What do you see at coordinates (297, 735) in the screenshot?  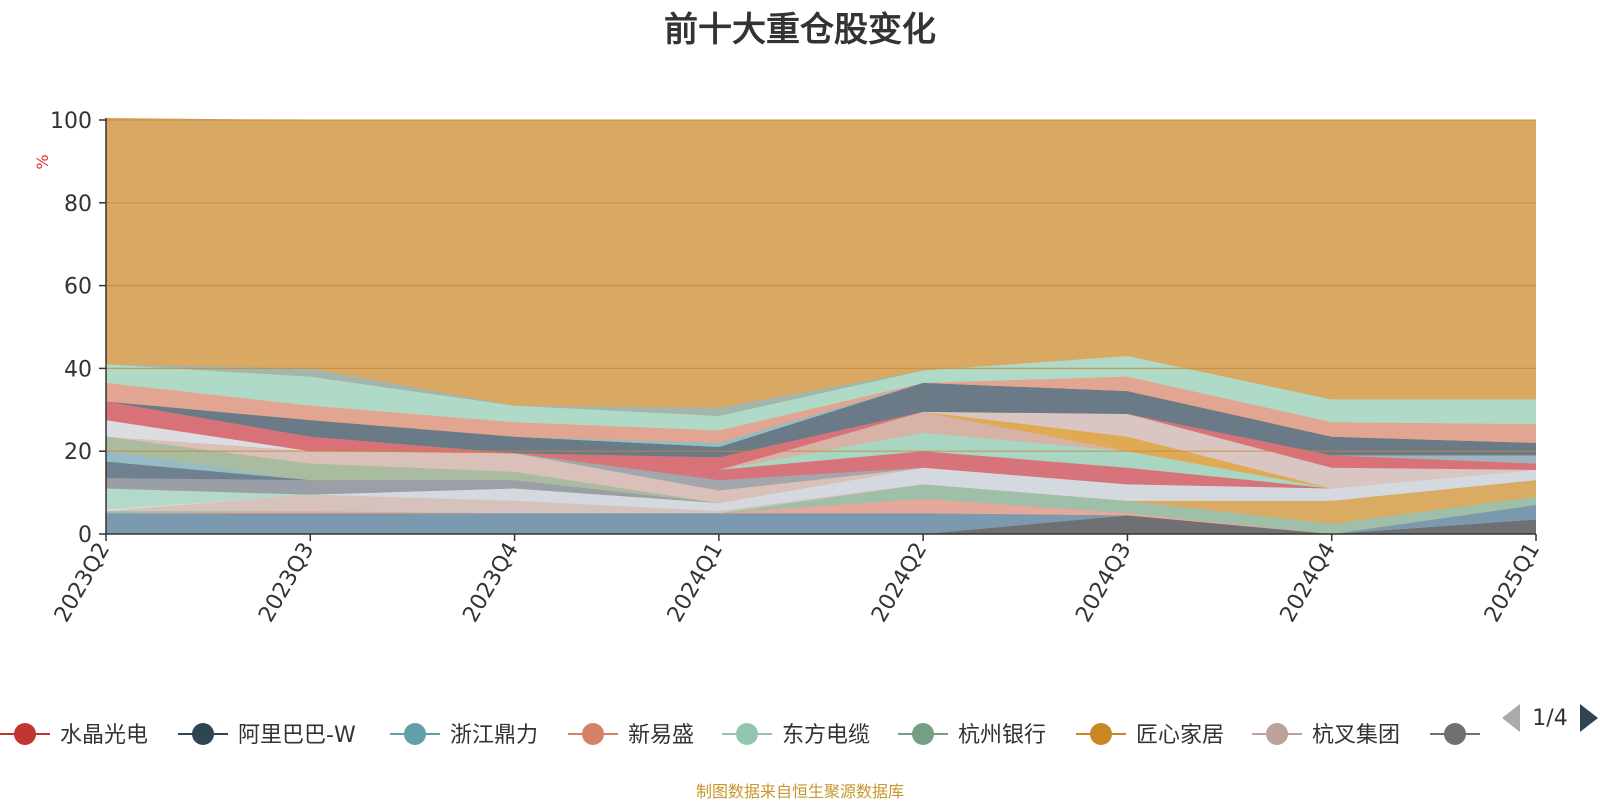 I see `legend-label: 阿里巴巴-W` at bounding box center [297, 735].